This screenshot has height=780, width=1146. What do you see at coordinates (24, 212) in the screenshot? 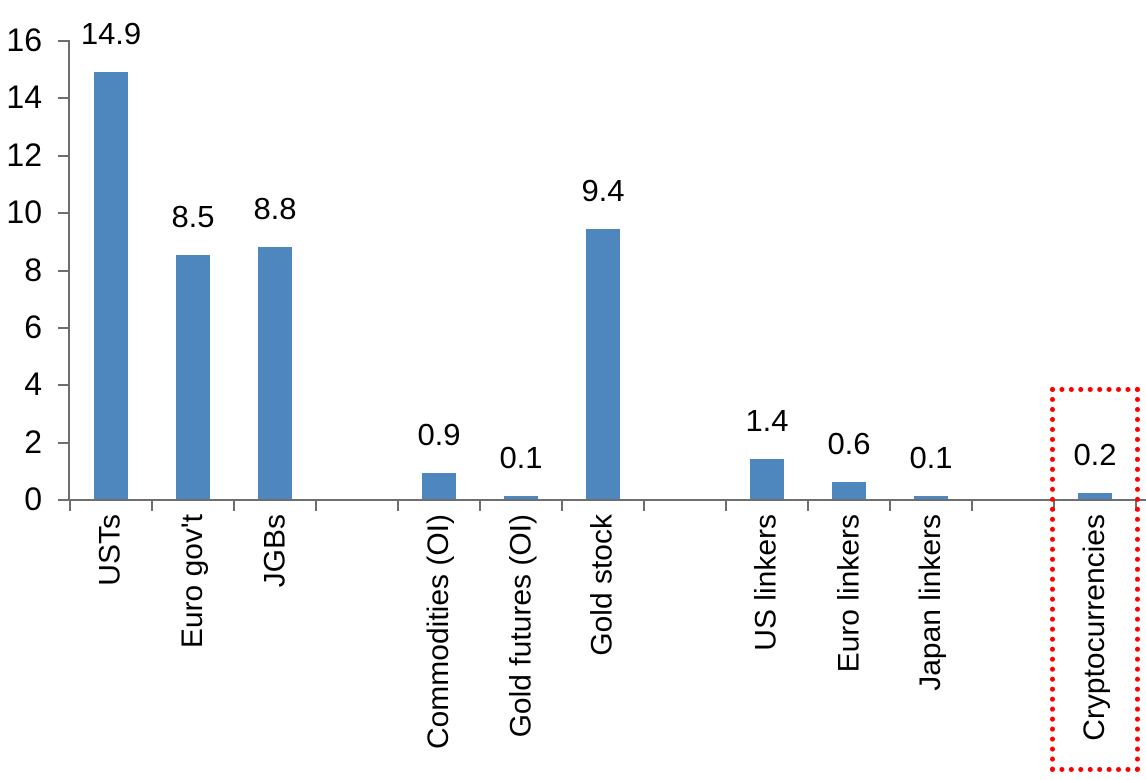
I see `y-tick-label: 10` at bounding box center [24, 212].